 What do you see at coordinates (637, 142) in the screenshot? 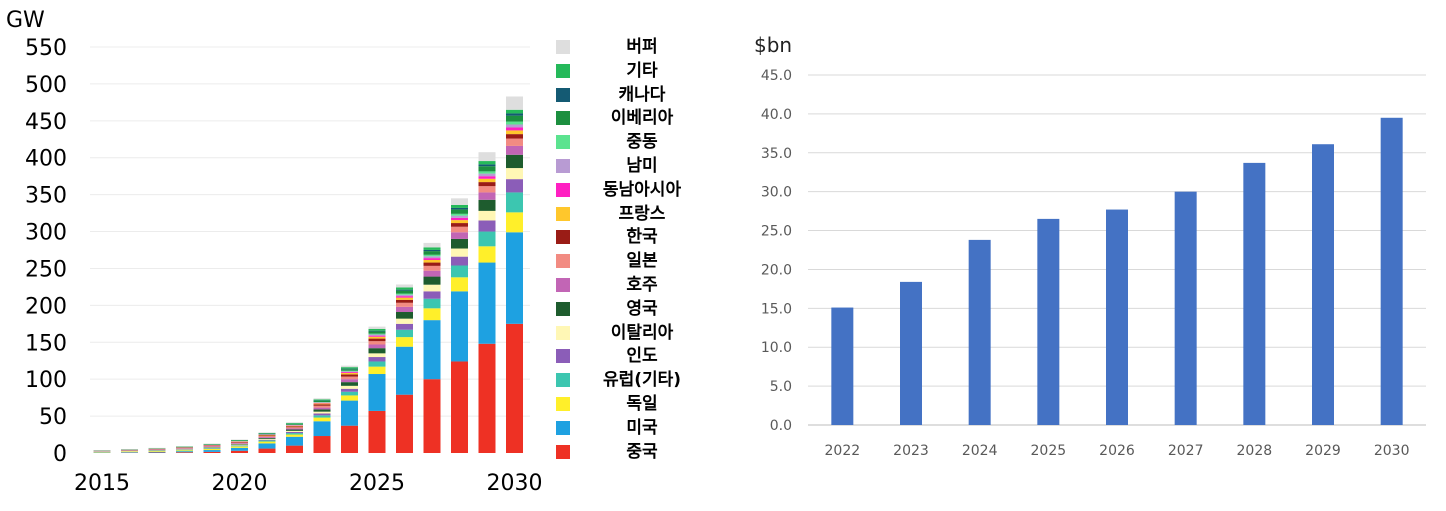
I see `legend-item: 중동` at bounding box center [637, 142].